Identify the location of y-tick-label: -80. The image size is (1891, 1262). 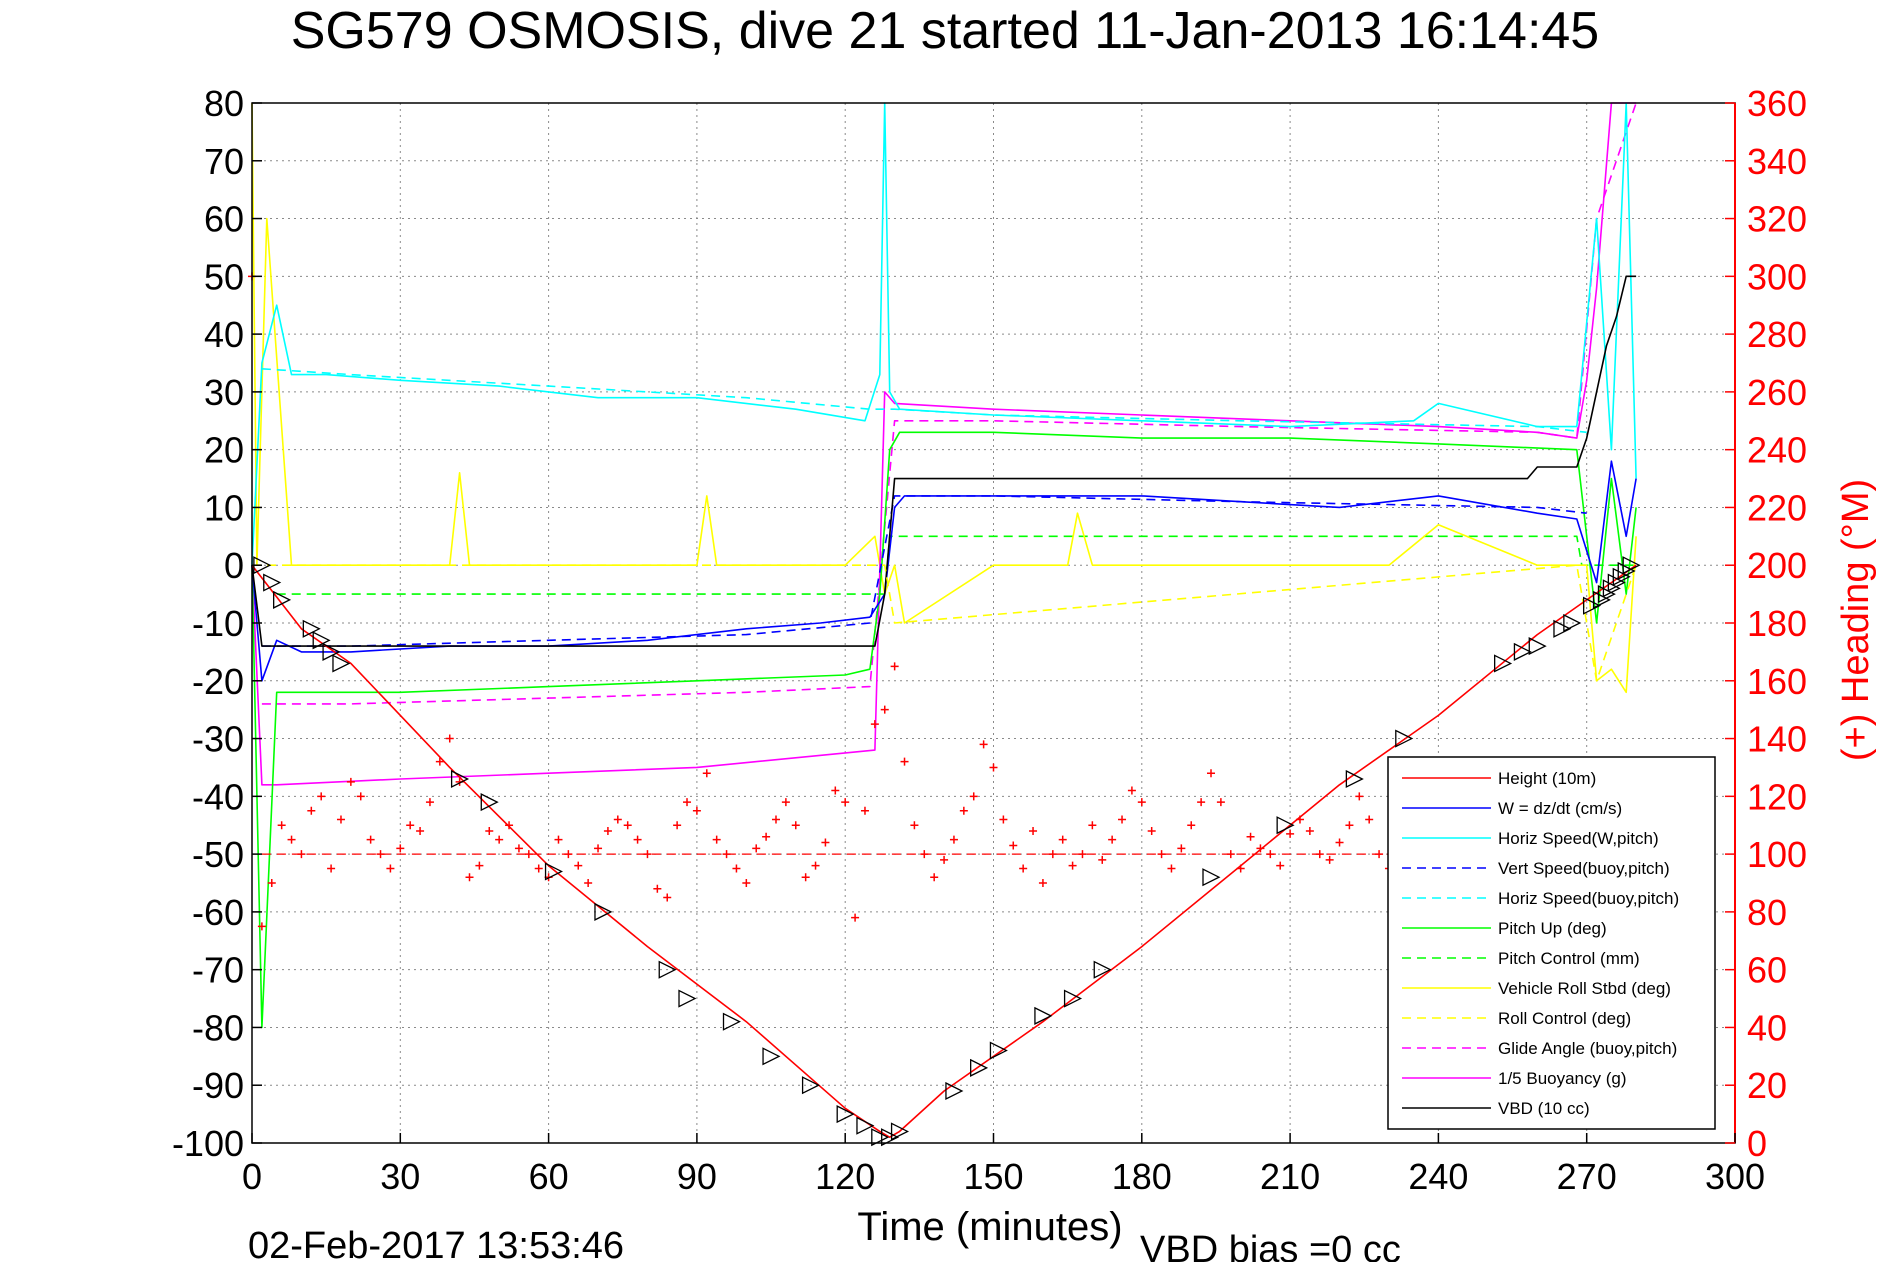
(218, 1027).